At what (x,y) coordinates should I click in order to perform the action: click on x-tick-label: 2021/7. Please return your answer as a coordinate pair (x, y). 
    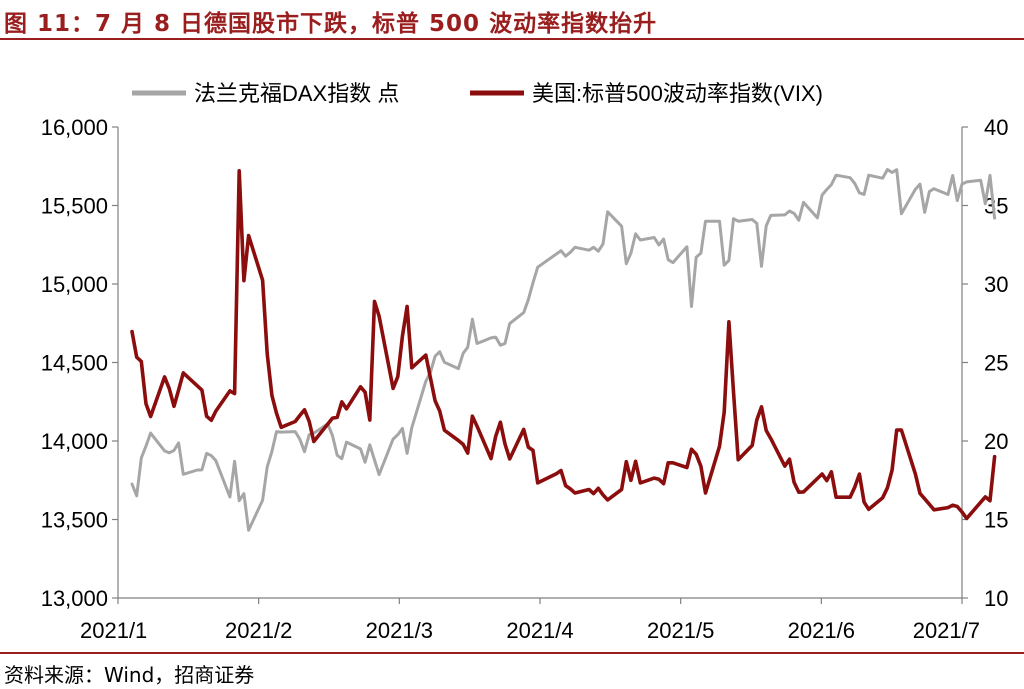
    Looking at the image, I should click on (946, 630).